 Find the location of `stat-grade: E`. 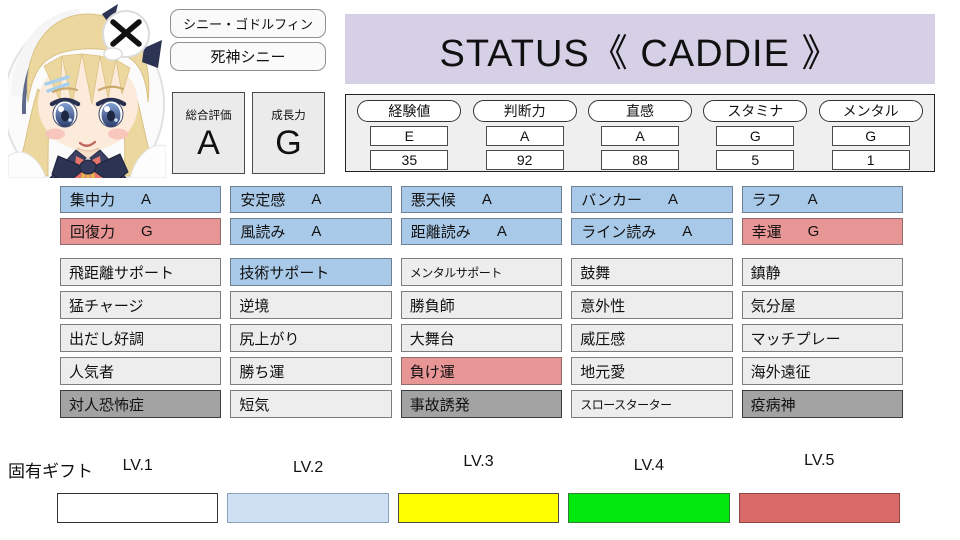

stat-grade: E is located at coordinates (409, 136).